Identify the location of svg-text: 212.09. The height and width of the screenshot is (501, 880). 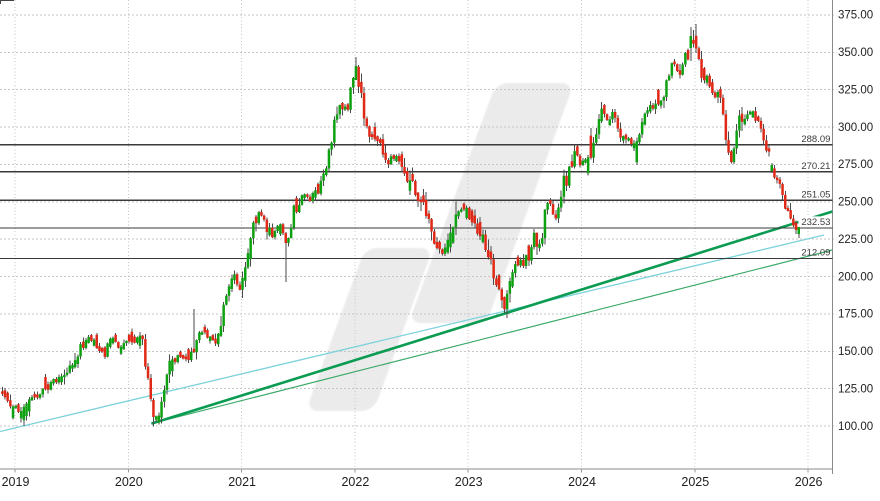
(815, 253).